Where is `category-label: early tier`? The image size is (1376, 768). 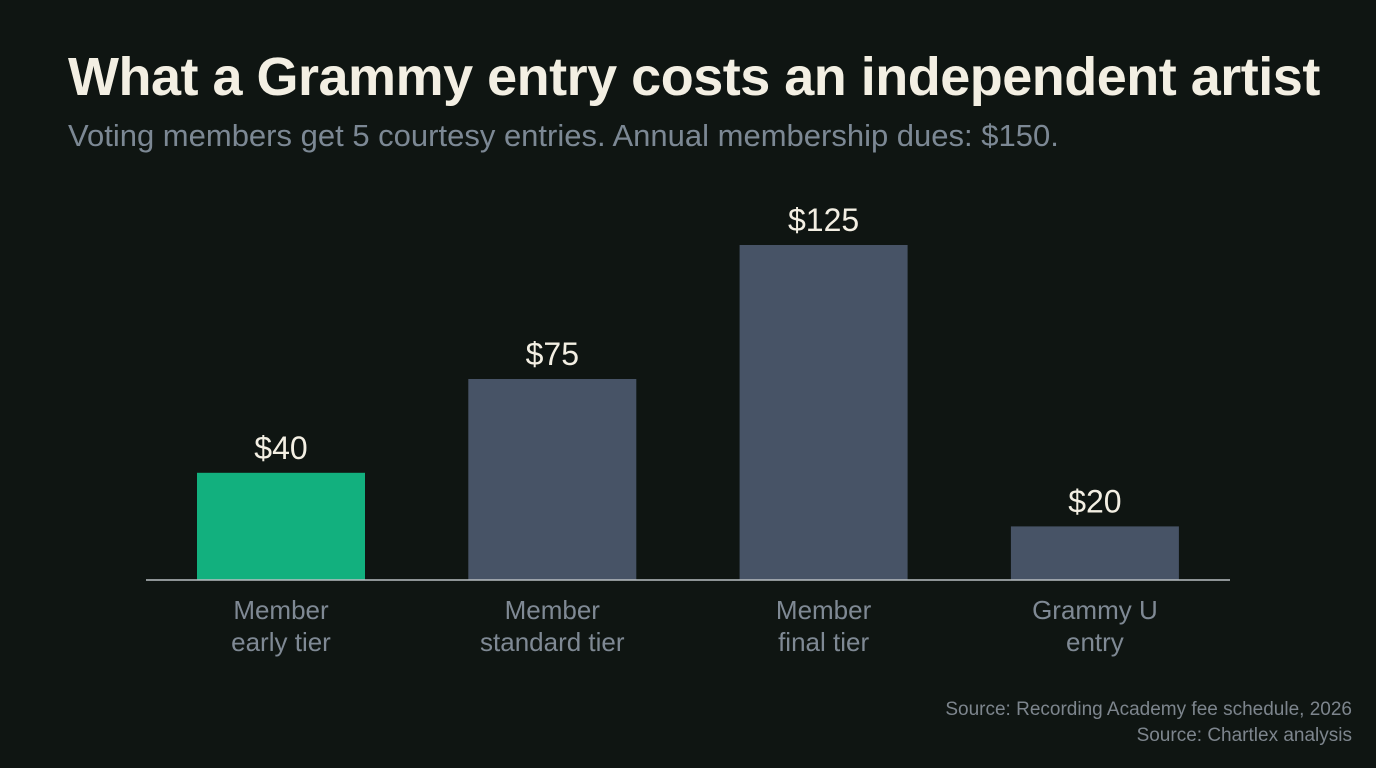 category-label: early tier is located at coordinates (281, 642).